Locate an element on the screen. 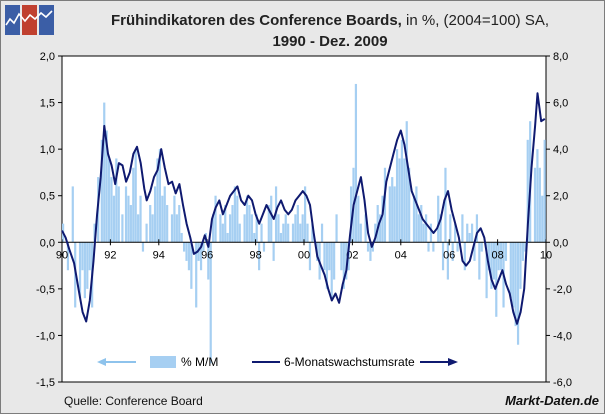 This screenshot has width=605, height=414. chart-title-bold: Frühindikatoren des Conference Boards, is located at coordinates (256, 20).